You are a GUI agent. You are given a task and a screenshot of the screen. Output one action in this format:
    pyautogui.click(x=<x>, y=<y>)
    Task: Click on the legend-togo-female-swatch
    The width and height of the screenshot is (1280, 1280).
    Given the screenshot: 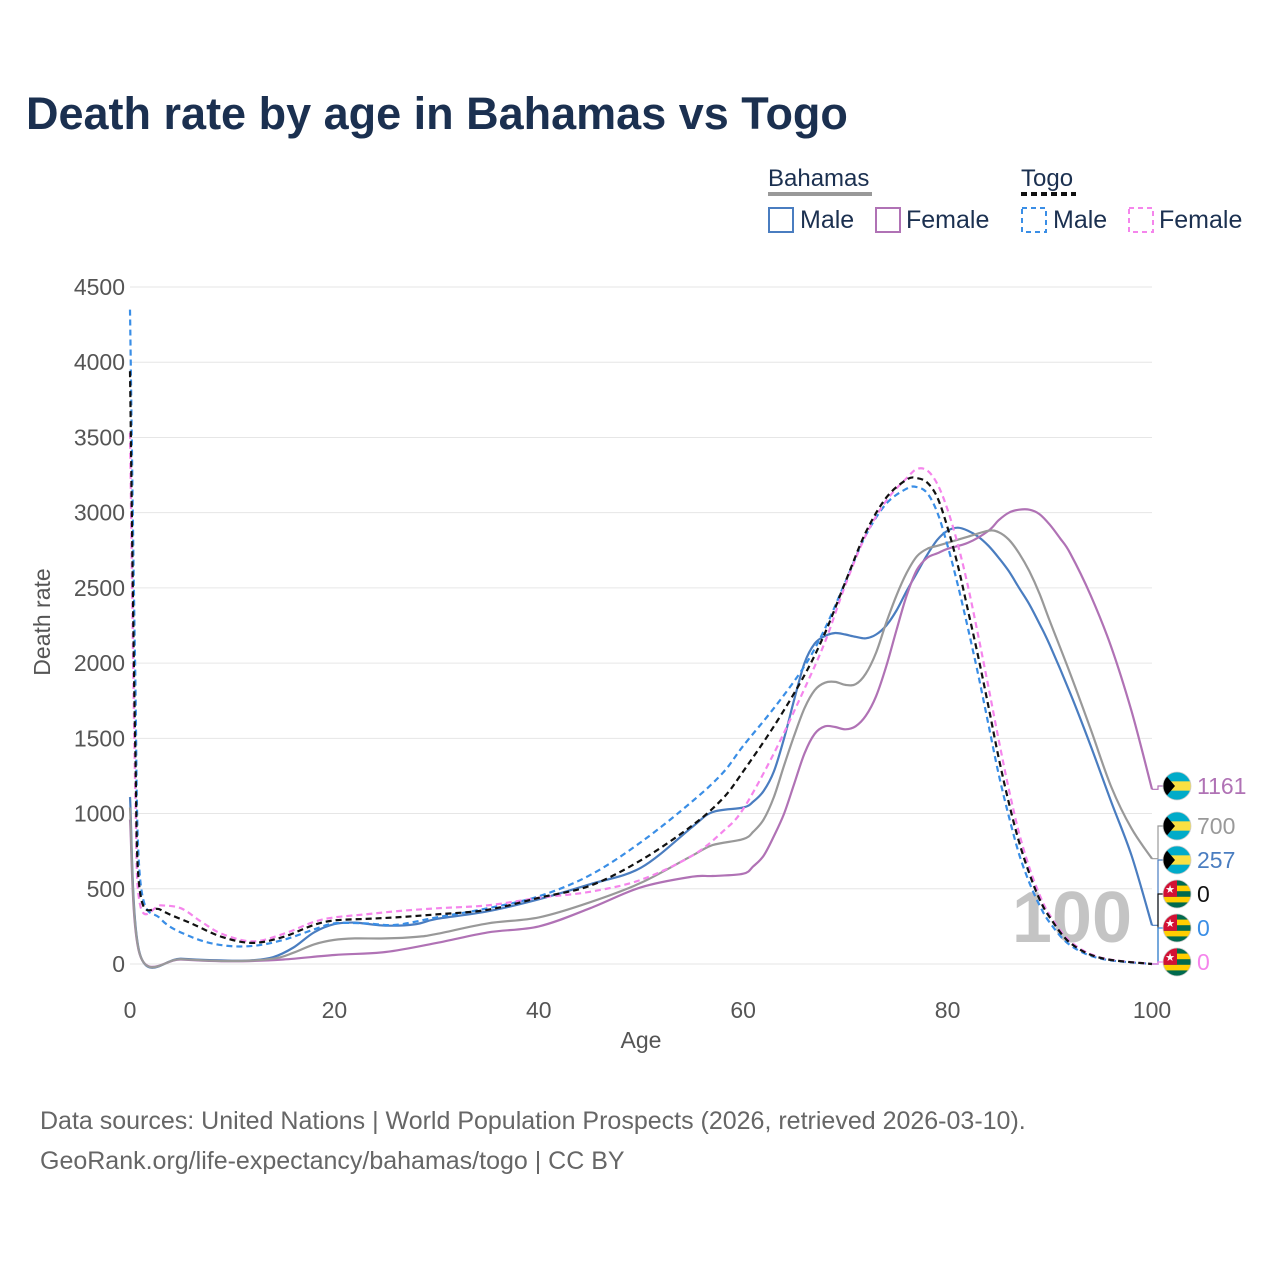 What is the action you would take?
    pyautogui.click(x=1141, y=220)
    